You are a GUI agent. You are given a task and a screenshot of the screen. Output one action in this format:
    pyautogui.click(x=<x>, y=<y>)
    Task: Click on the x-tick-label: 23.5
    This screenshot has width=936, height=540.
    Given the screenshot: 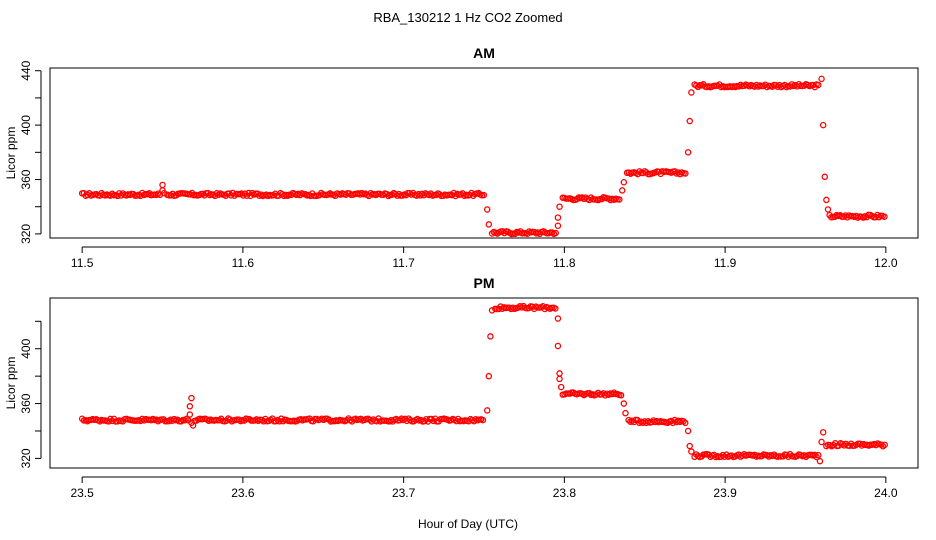 What is the action you would take?
    pyautogui.click(x=82, y=493)
    